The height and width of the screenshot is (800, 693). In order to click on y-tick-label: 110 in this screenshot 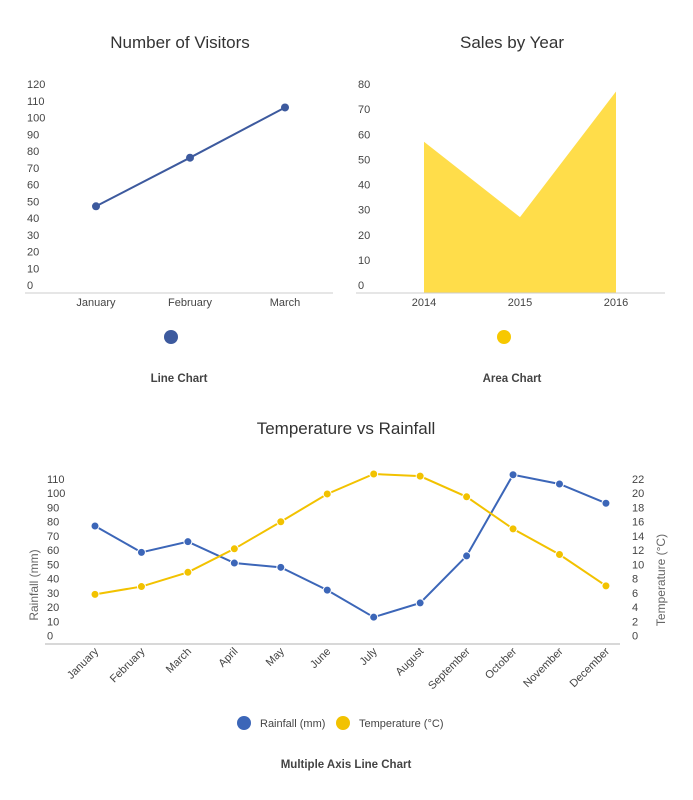, I will do `click(36, 102)`.